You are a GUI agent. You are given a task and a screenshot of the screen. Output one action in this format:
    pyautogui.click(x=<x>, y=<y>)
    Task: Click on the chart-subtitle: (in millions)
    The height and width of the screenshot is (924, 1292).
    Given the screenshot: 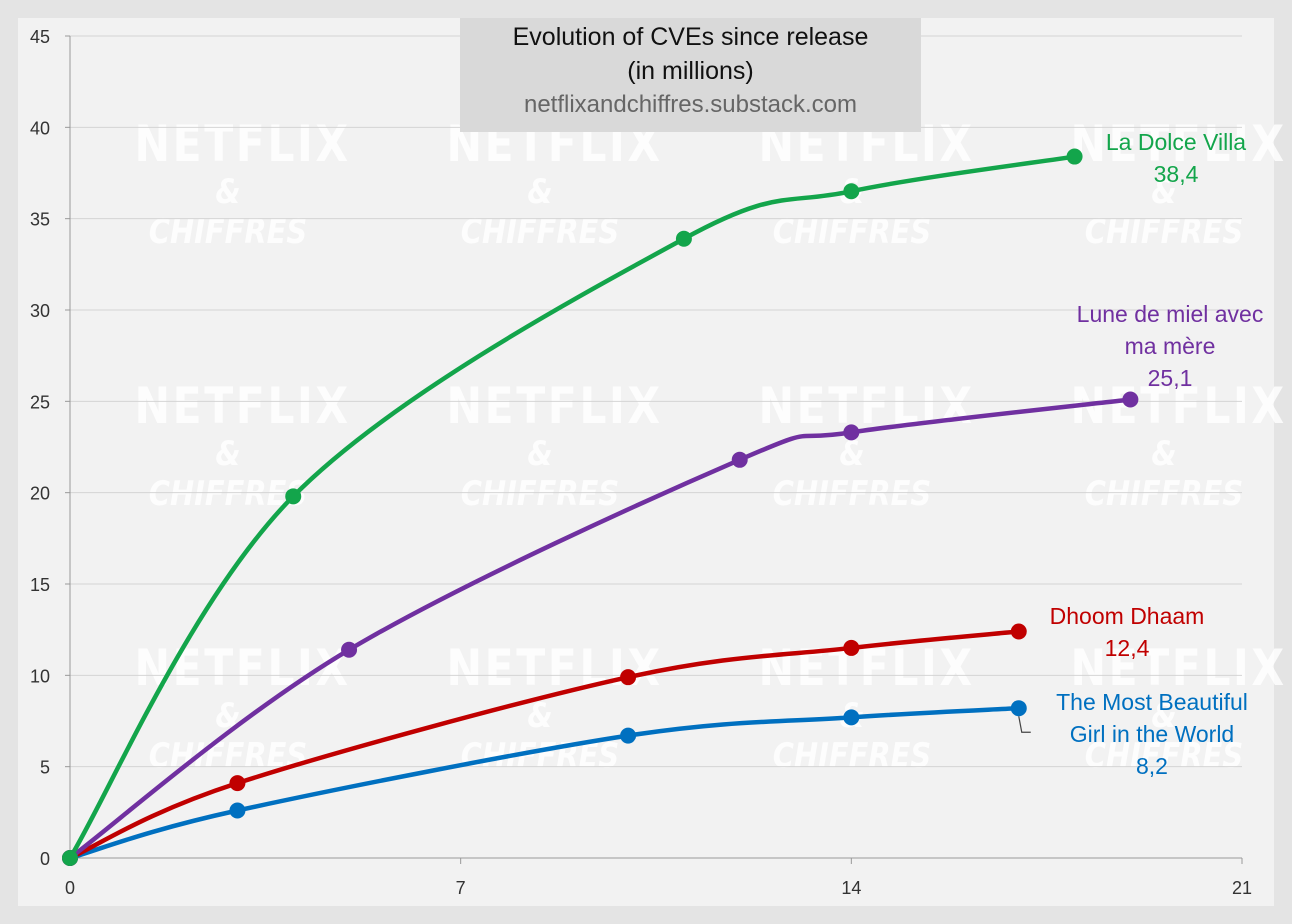 What is the action you would take?
    pyautogui.click(x=690, y=71)
    